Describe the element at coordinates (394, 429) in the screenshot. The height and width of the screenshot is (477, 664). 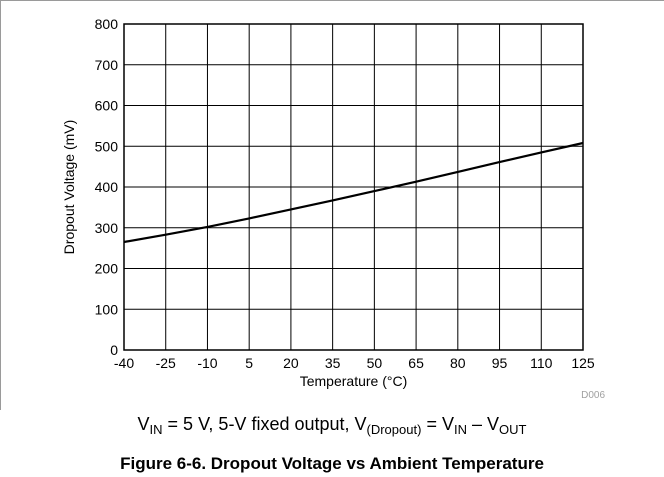
I see `condition-v2-sub: (Dropout)` at that location.